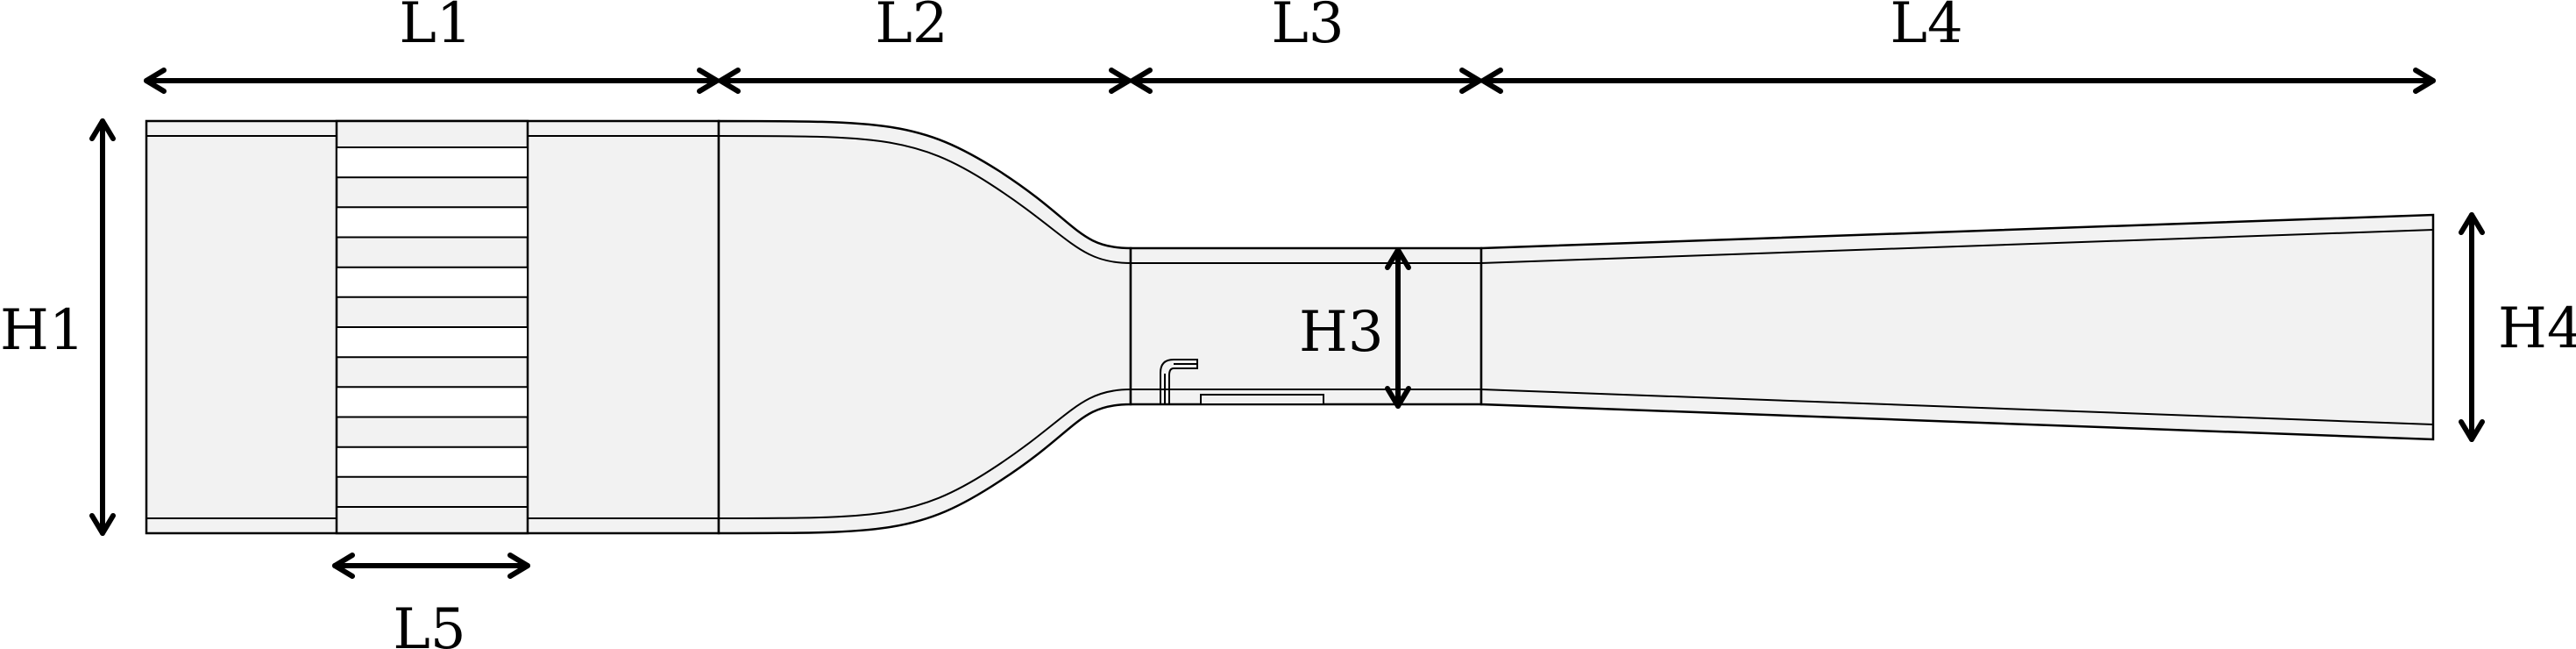  What do you see at coordinates (42, 330) in the screenshot?
I see `label-h1: H1` at bounding box center [42, 330].